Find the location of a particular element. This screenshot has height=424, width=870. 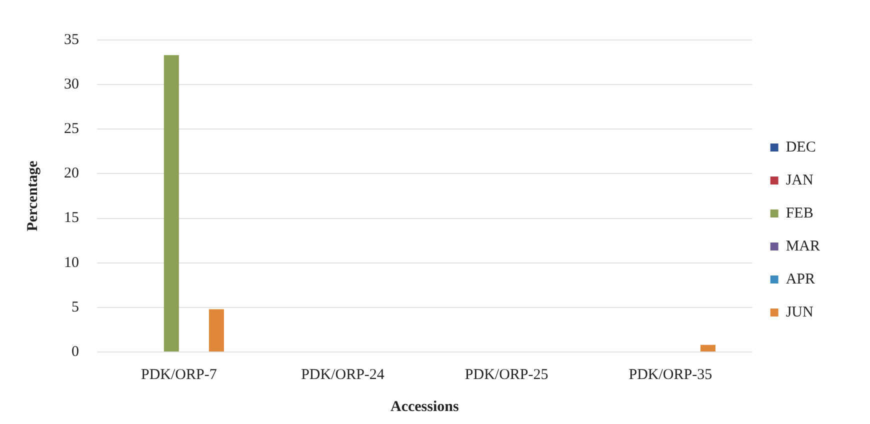

x-tick-label: PDK/ORP-7 is located at coordinates (179, 374).